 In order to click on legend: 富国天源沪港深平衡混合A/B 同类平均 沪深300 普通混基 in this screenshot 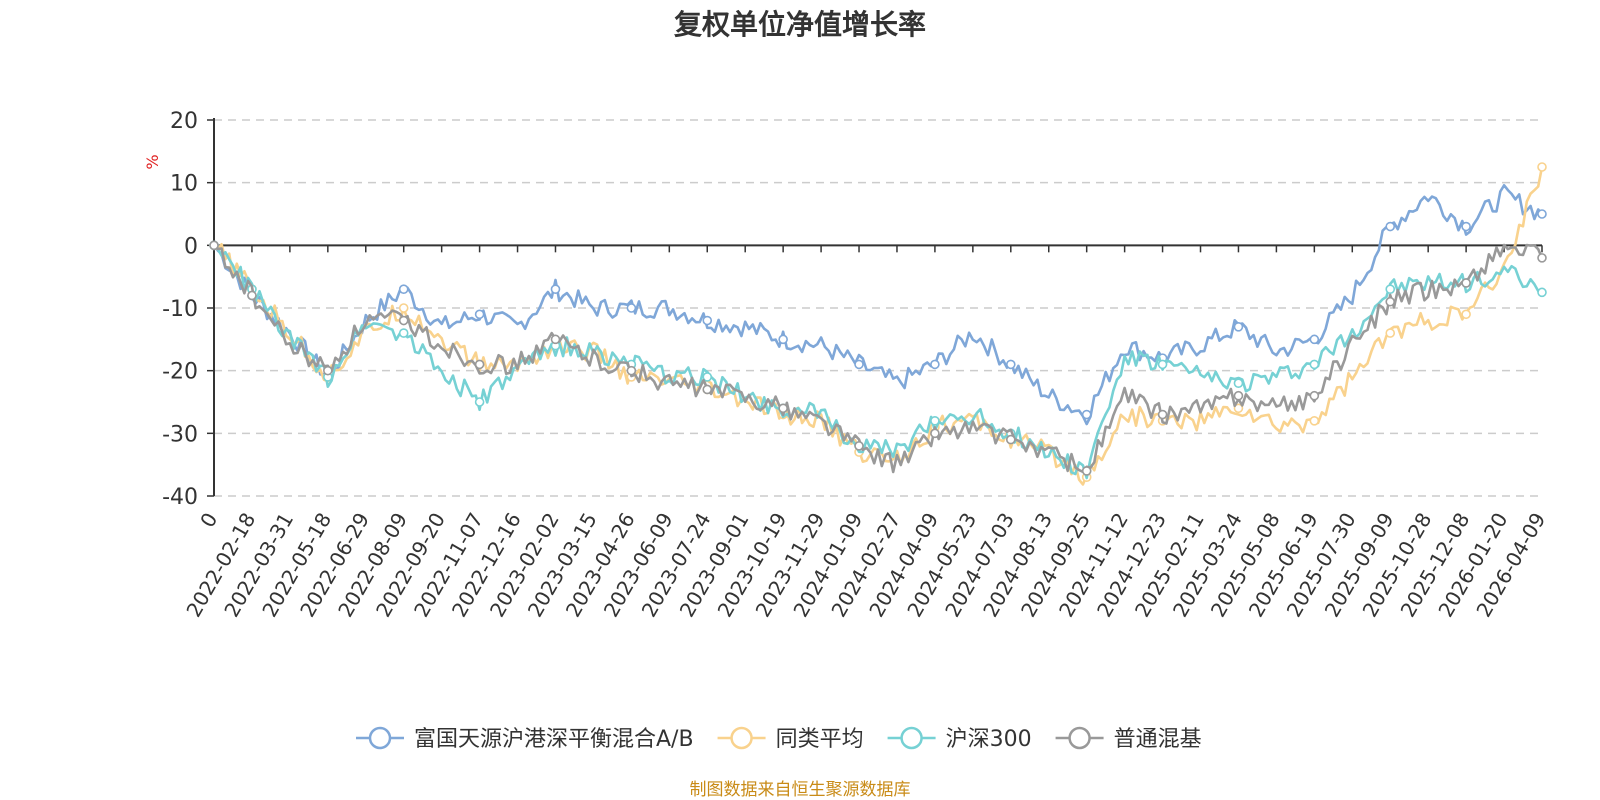, I will do `click(779, 739)`.